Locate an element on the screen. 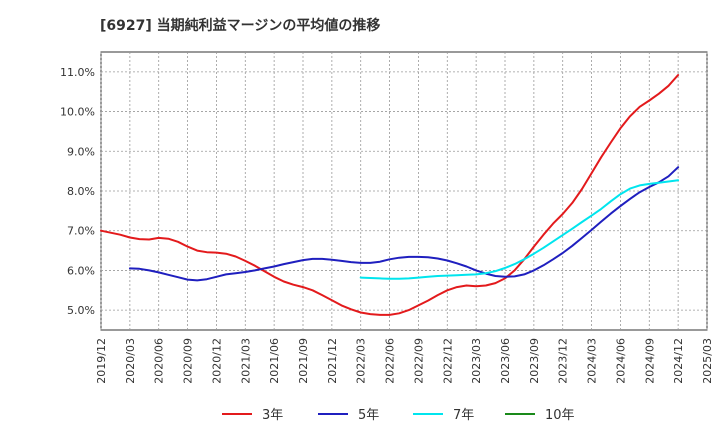  x-tick-label: 2021/12 is located at coordinates (332, 361).